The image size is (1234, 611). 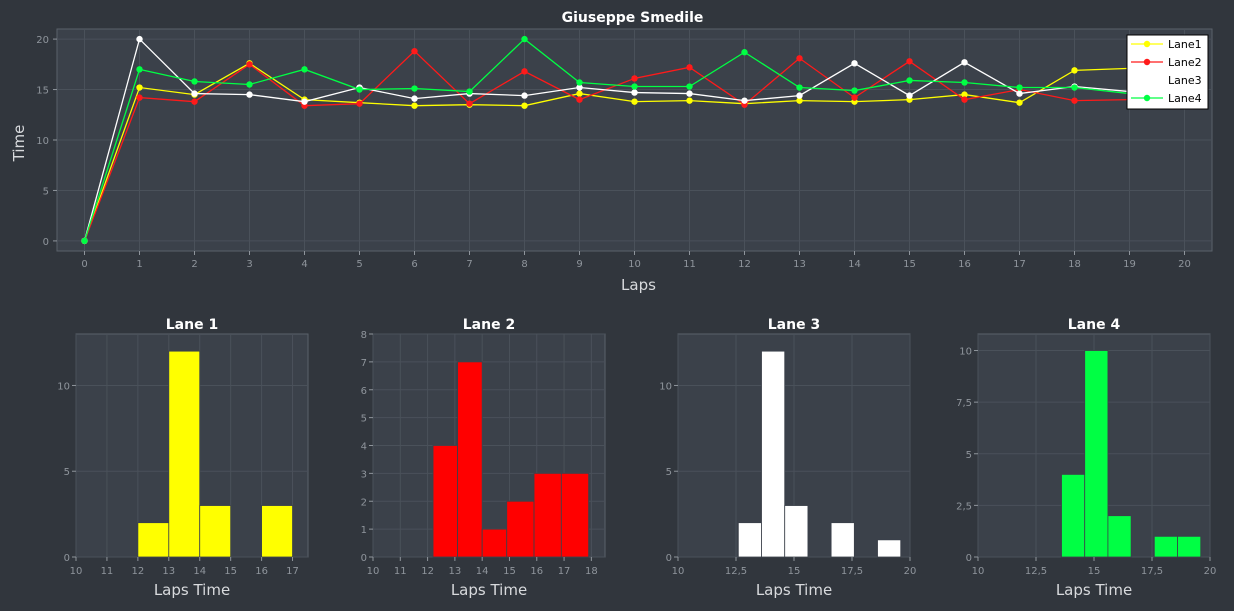 I want to click on x-tick-label: 8, so click(x=524, y=264).